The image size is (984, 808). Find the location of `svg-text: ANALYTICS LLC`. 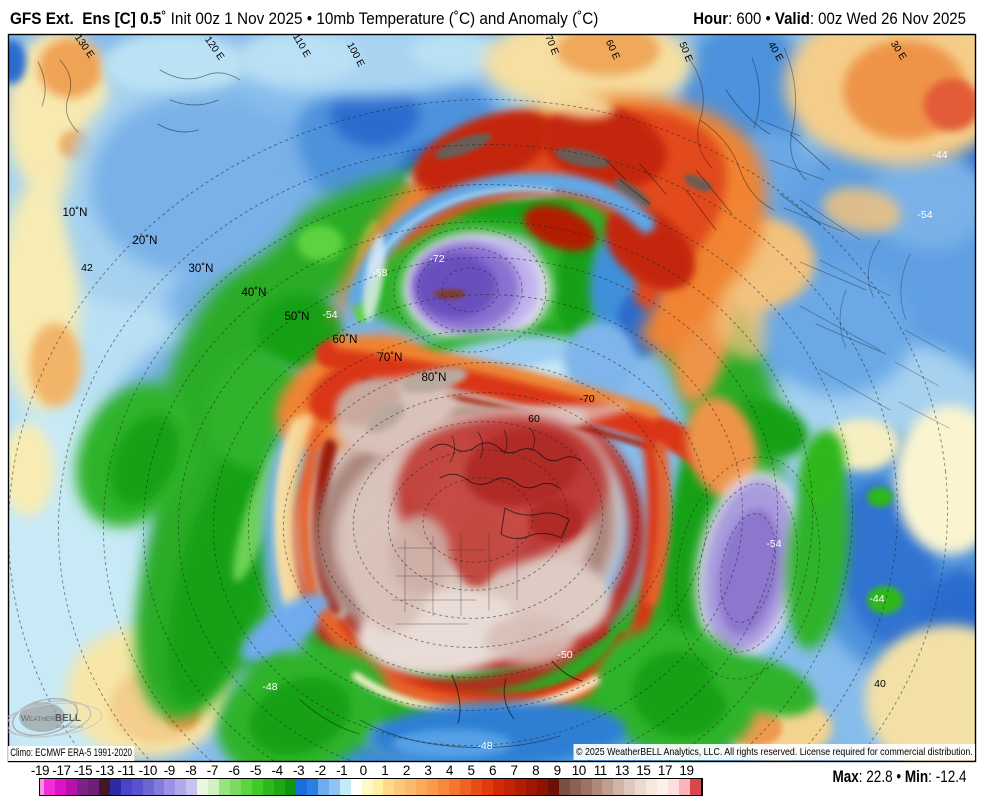

svg-text: ANALYTICS LLC is located at coordinates (70, 727).